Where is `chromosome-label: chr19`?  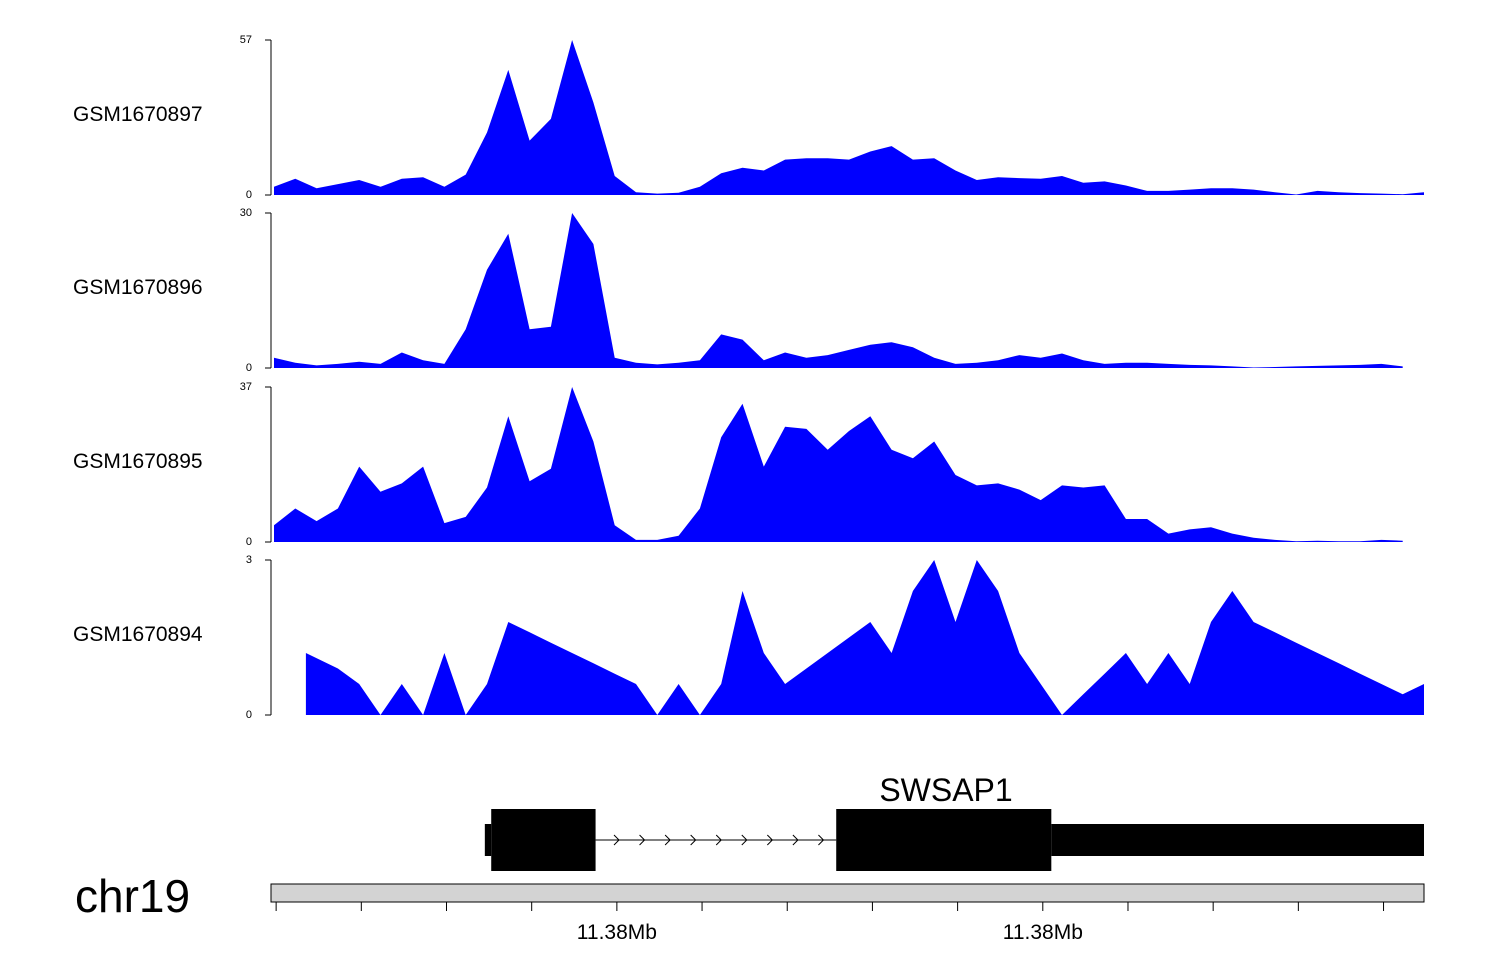 chromosome-label: chr19 is located at coordinates (132, 896).